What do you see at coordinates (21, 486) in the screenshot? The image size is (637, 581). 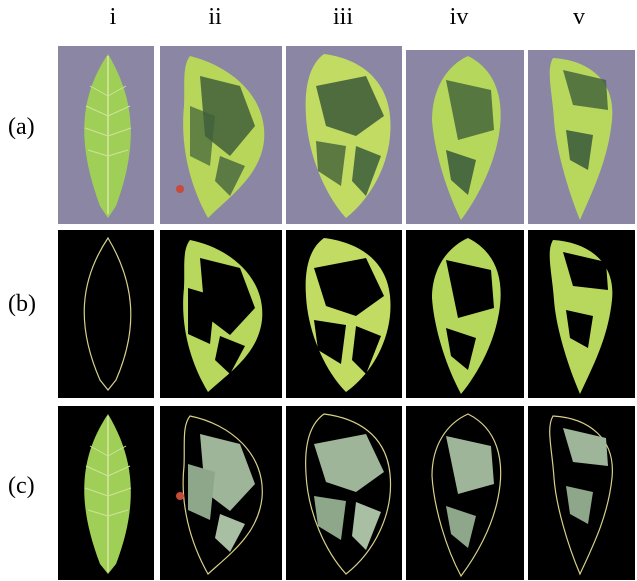 I see `row-label-c: (c)` at bounding box center [21, 486].